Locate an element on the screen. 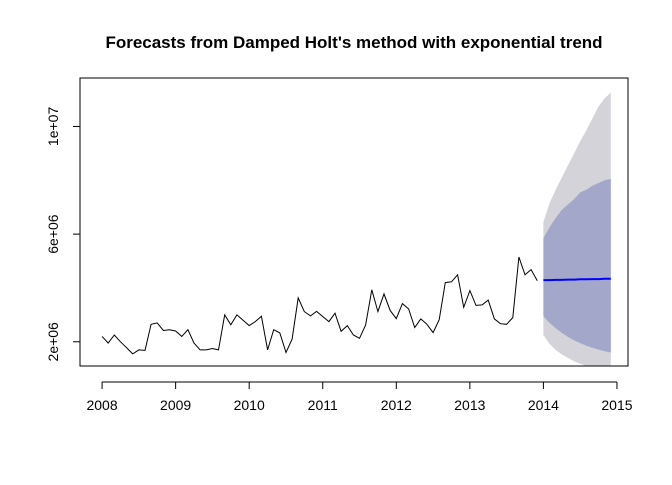 The height and width of the screenshot is (485, 672). prediction-intervals is located at coordinates (577, 229).